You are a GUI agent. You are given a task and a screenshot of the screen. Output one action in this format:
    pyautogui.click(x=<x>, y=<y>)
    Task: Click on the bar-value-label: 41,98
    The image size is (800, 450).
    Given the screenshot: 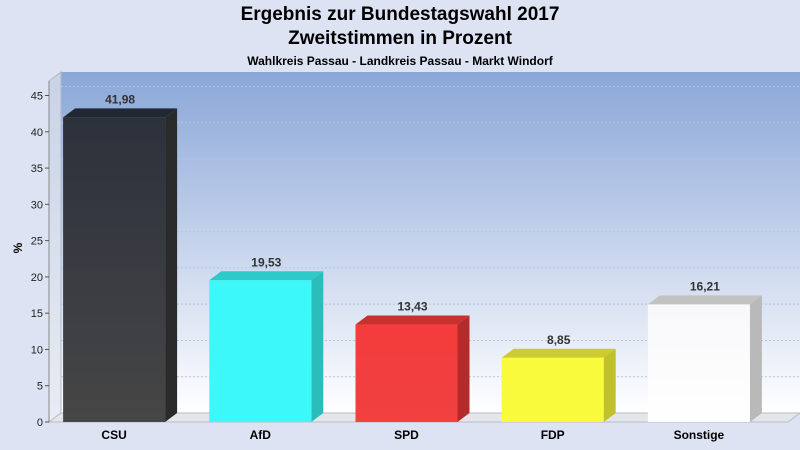 What is the action you would take?
    pyautogui.click(x=120, y=99)
    